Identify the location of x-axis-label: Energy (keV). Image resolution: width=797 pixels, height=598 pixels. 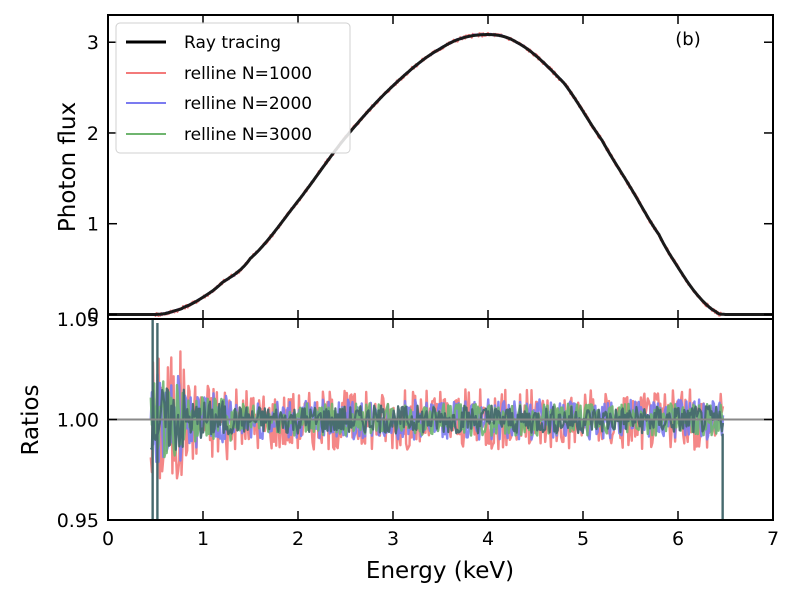
(440, 571).